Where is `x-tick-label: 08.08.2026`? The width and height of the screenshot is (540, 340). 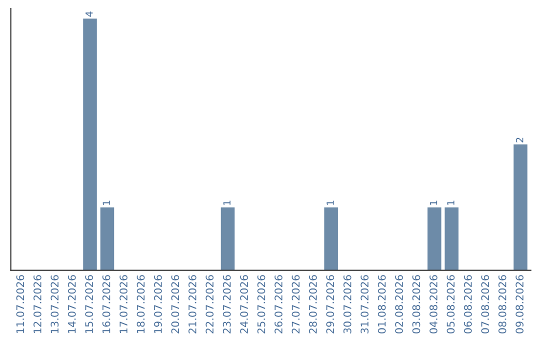 x-tick-label: 08.08.2026 is located at coordinates (502, 304).